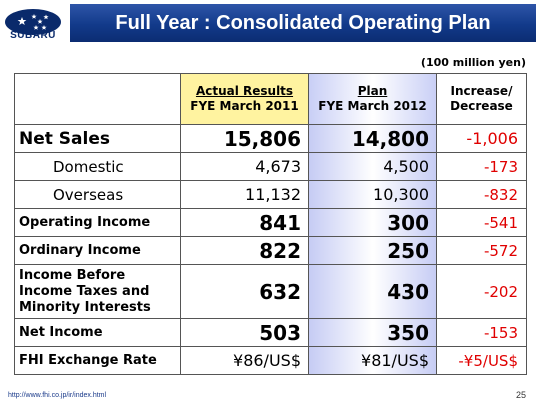 The width and height of the screenshot is (540, 405). I want to click on change-value: -153, so click(481, 332).